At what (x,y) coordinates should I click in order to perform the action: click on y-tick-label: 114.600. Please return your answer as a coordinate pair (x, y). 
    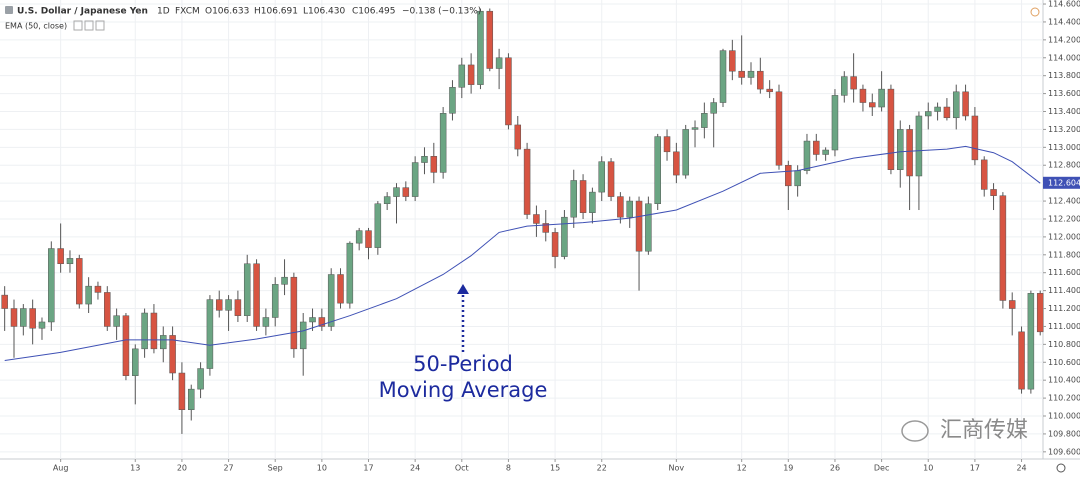
    Looking at the image, I should click on (1064, 4).